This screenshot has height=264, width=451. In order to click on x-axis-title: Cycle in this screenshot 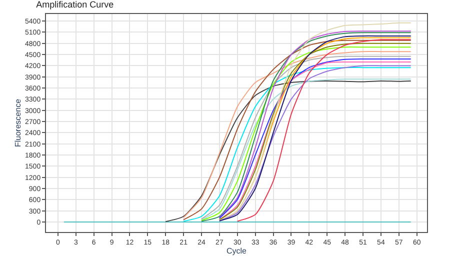, I will do `click(237, 251)`.